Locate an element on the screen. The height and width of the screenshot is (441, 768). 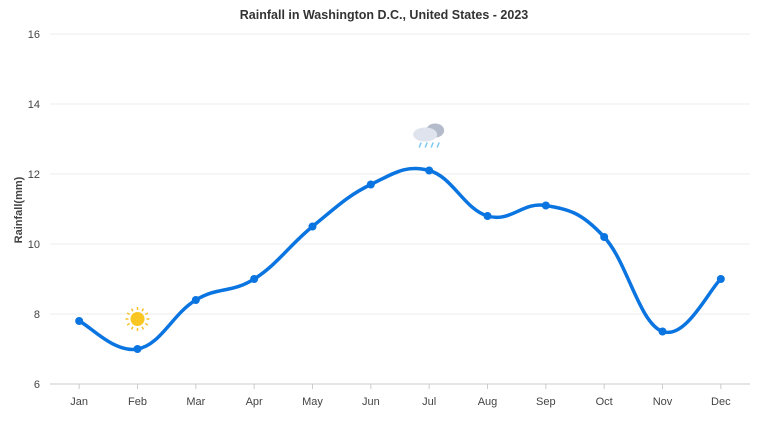
x-tick-label: Jul is located at coordinates (429, 402).